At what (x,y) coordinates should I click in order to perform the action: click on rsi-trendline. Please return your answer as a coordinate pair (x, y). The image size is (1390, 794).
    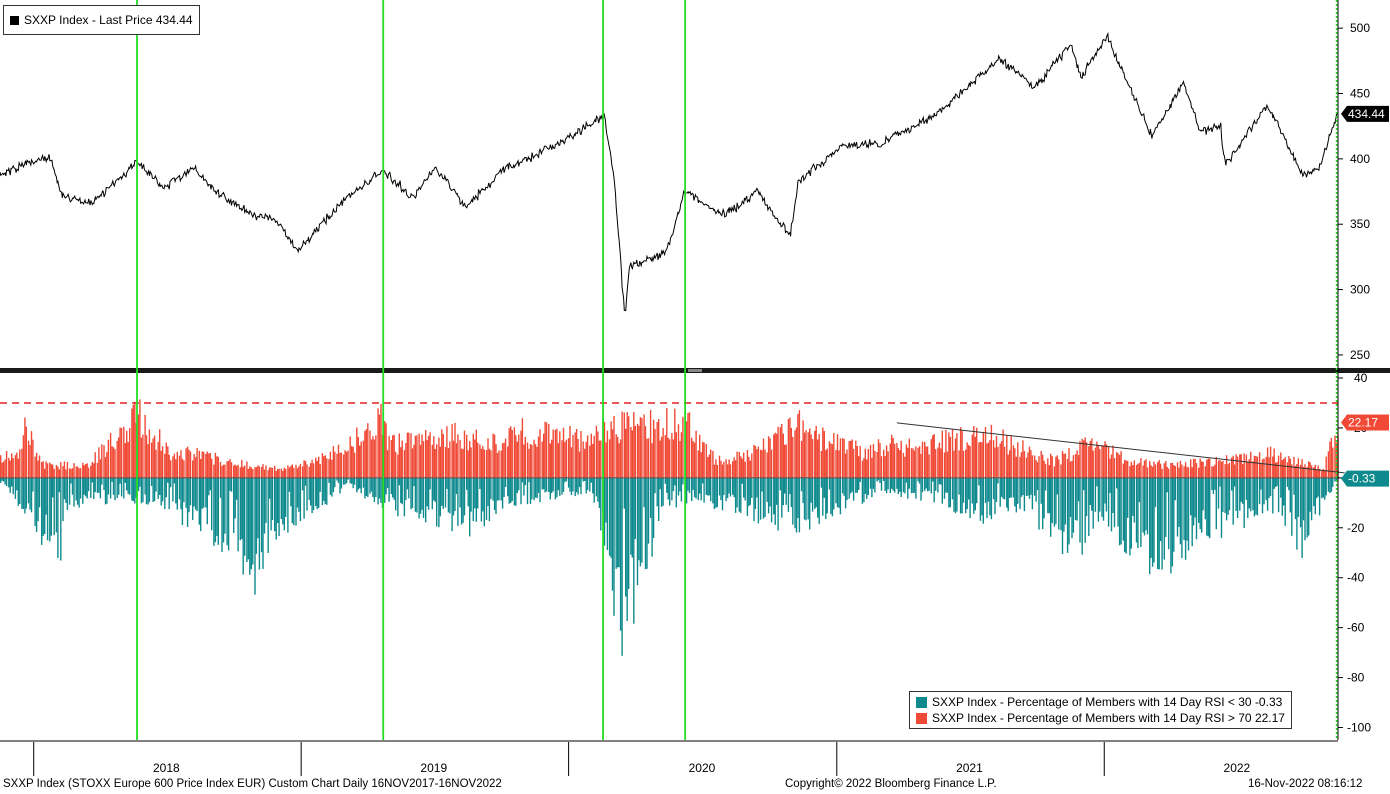
    Looking at the image, I should click on (1120, 448).